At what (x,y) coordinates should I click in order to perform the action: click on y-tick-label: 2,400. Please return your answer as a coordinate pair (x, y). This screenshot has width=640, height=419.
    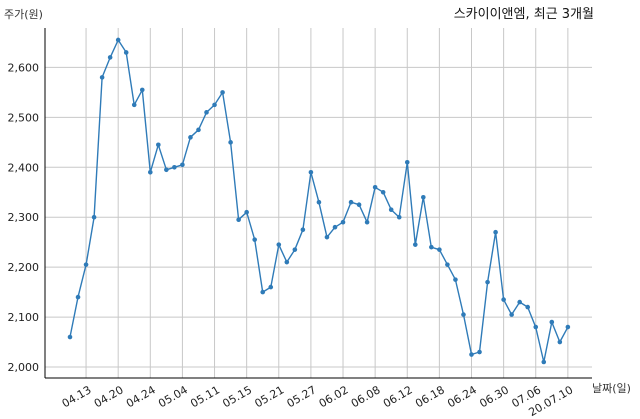
    Looking at the image, I should click on (24, 167).